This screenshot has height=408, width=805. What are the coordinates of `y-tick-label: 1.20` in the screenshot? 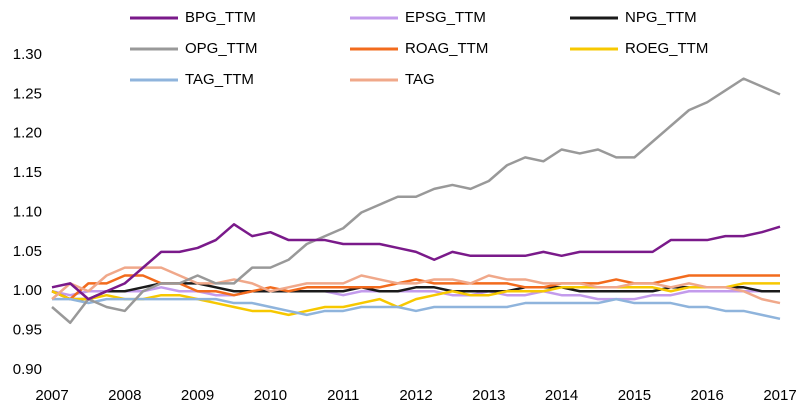 It's located at (27, 133).